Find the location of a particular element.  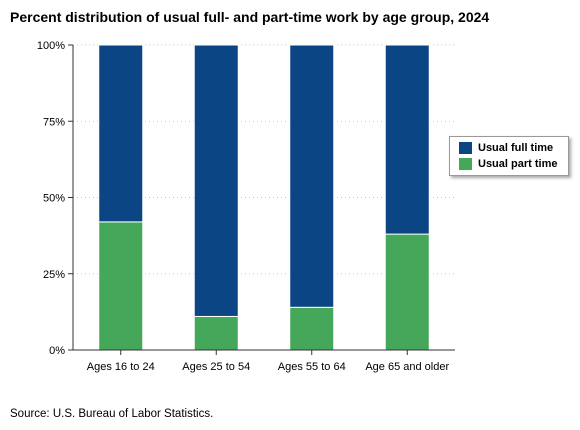

legend-swatch-part-time is located at coordinates (465, 164).